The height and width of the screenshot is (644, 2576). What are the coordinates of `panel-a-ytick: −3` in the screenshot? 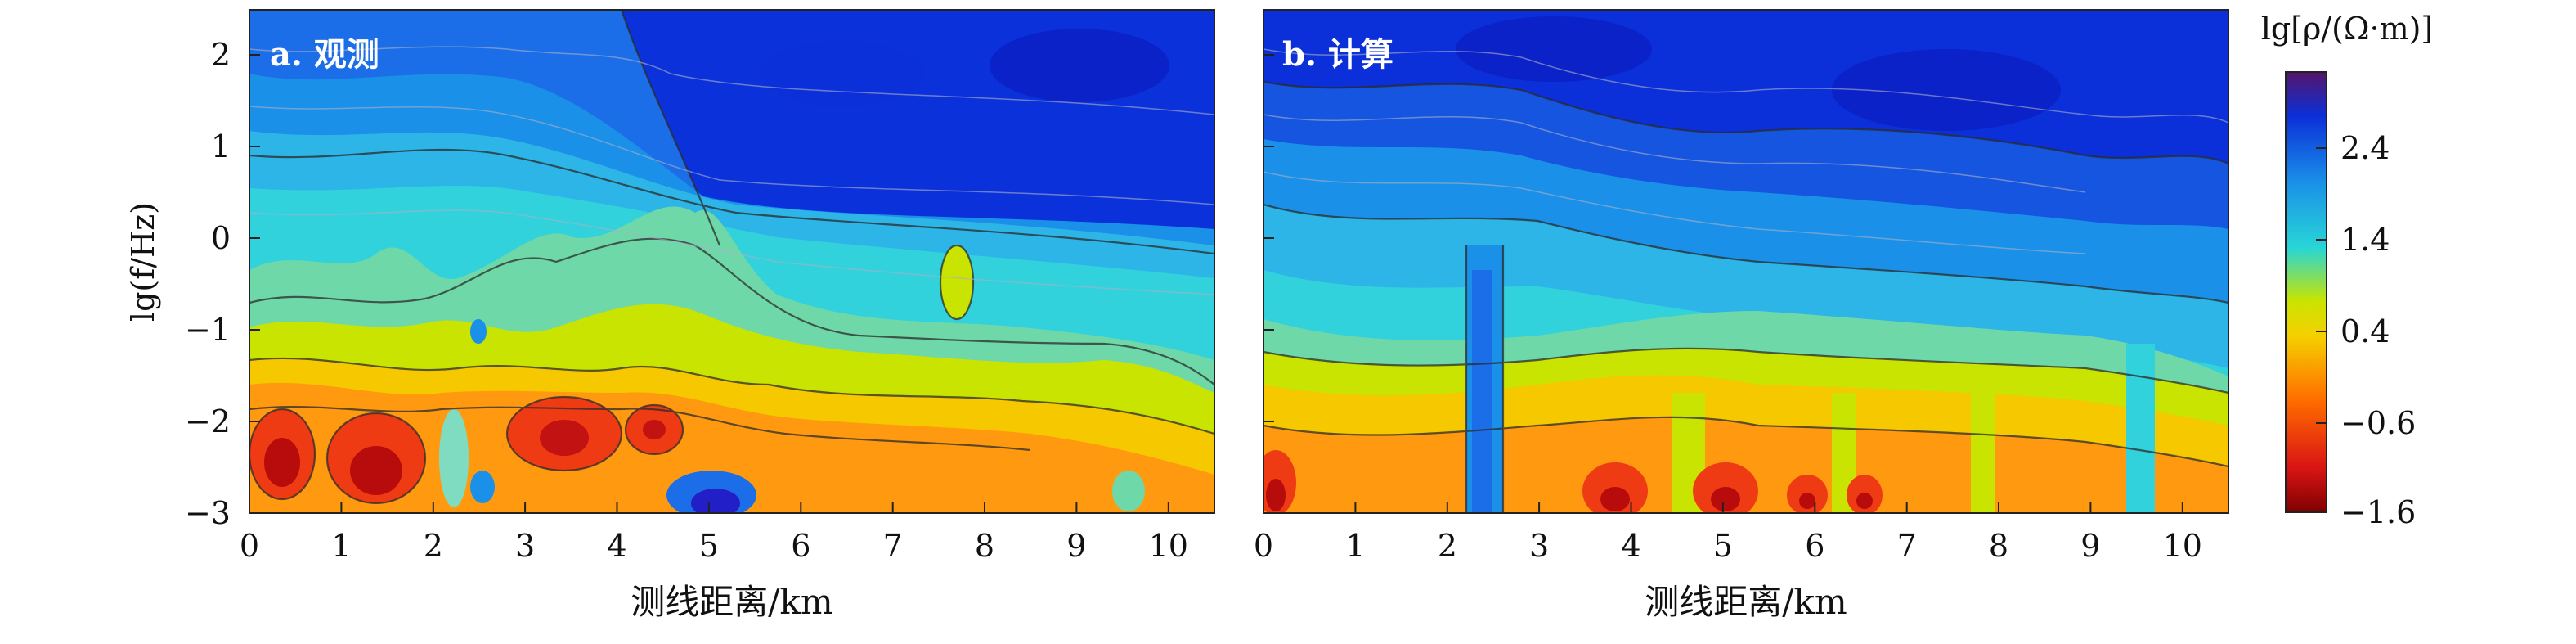 It's located at (208, 513).